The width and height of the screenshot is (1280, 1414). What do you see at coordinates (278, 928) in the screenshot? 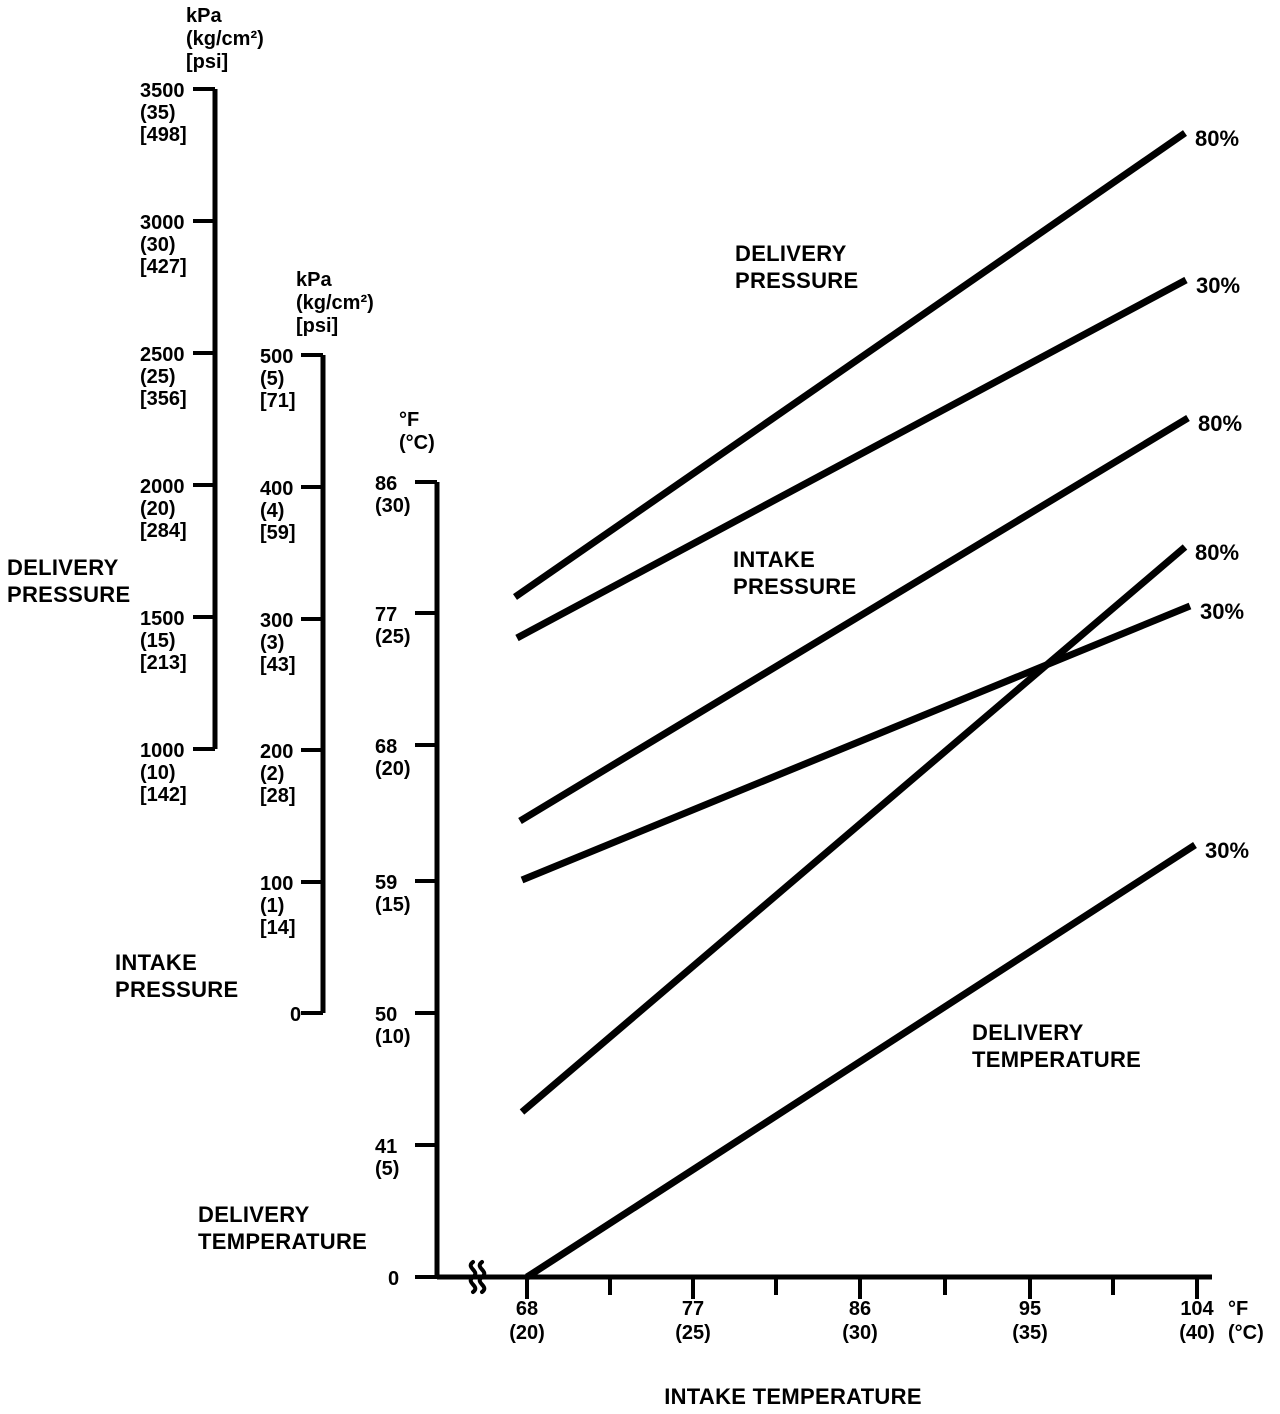
I see `tick-label: [14]` at bounding box center [278, 928].